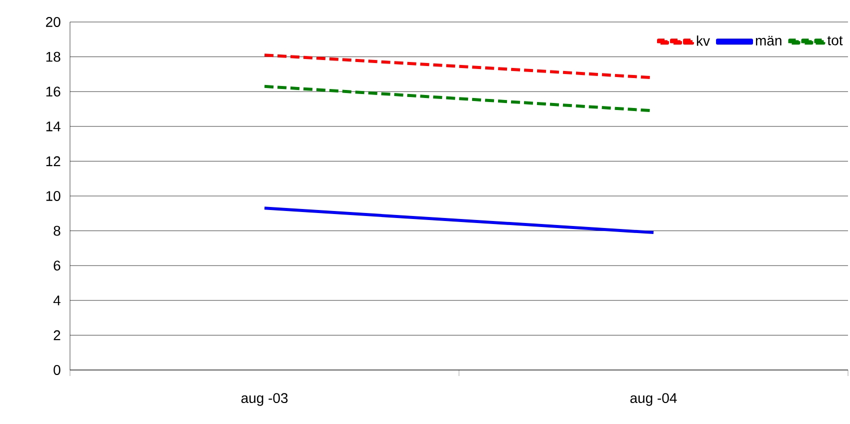  What do you see at coordinates (53, 127) in the screenshot?
I see `y-tick-label: 14` at bounding box center [53, 127].